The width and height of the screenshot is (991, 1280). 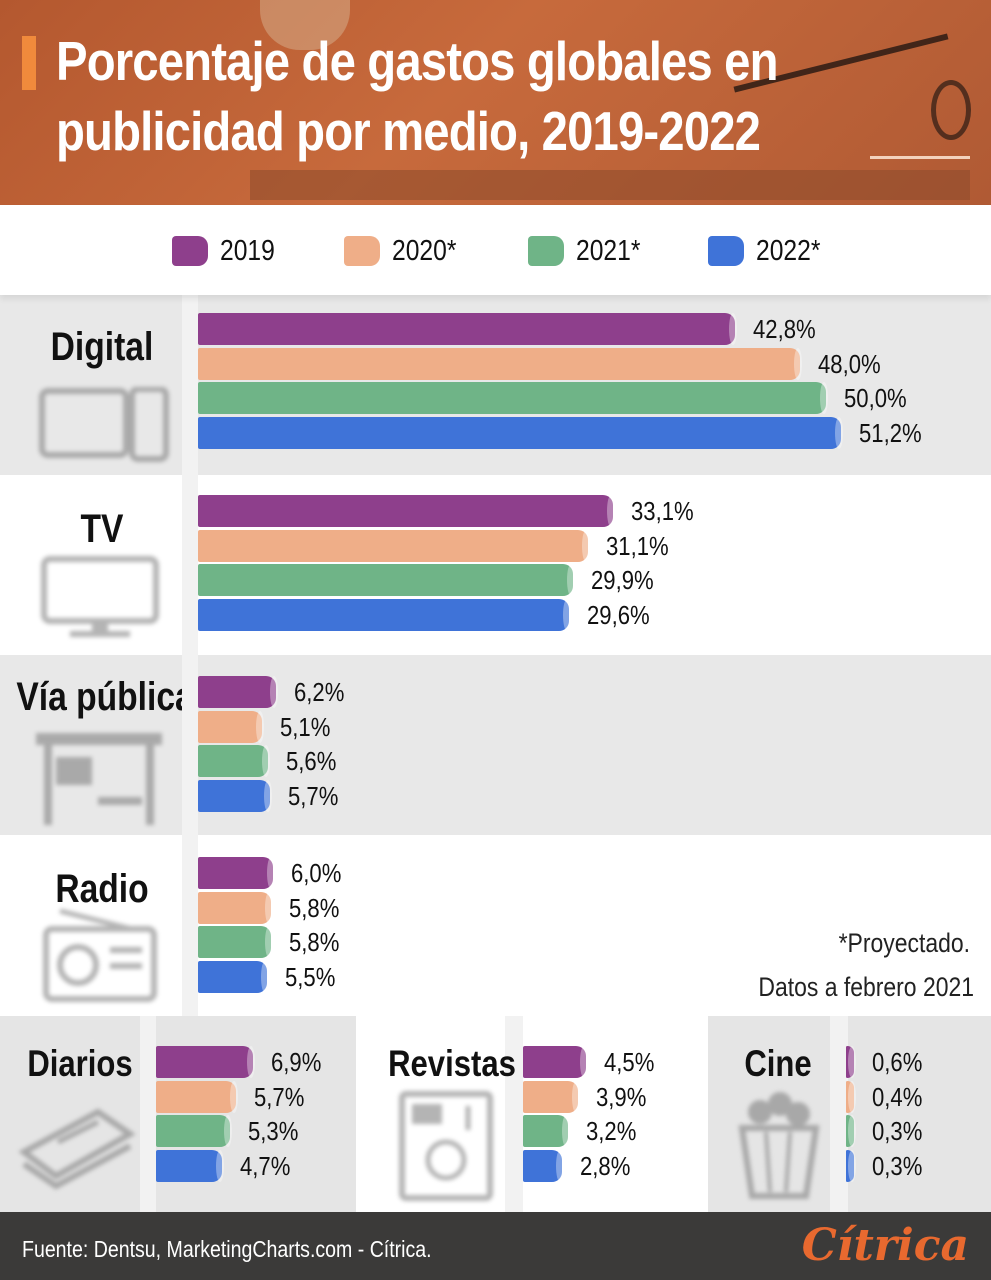 I want to click on bar-digital-2020, so click(x=500, y=363).